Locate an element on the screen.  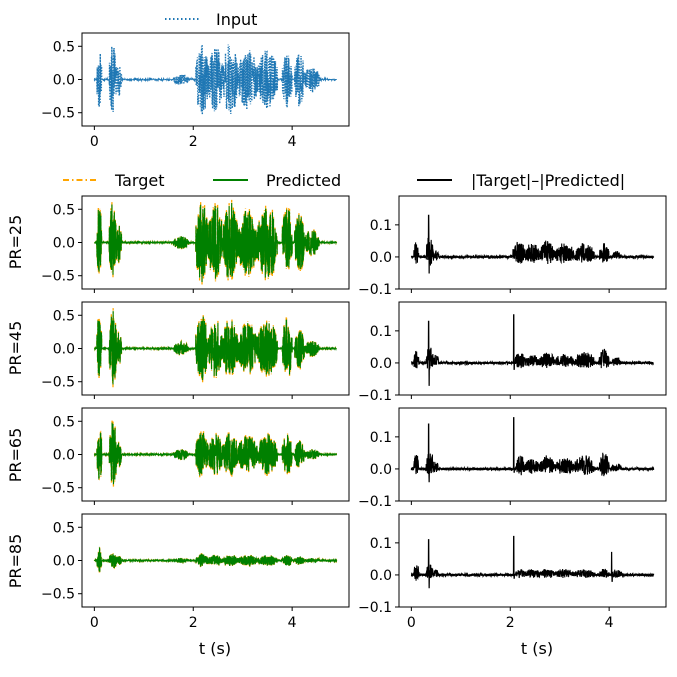
x-axis-label-right: t (s) is located at coordinates (537, 648).